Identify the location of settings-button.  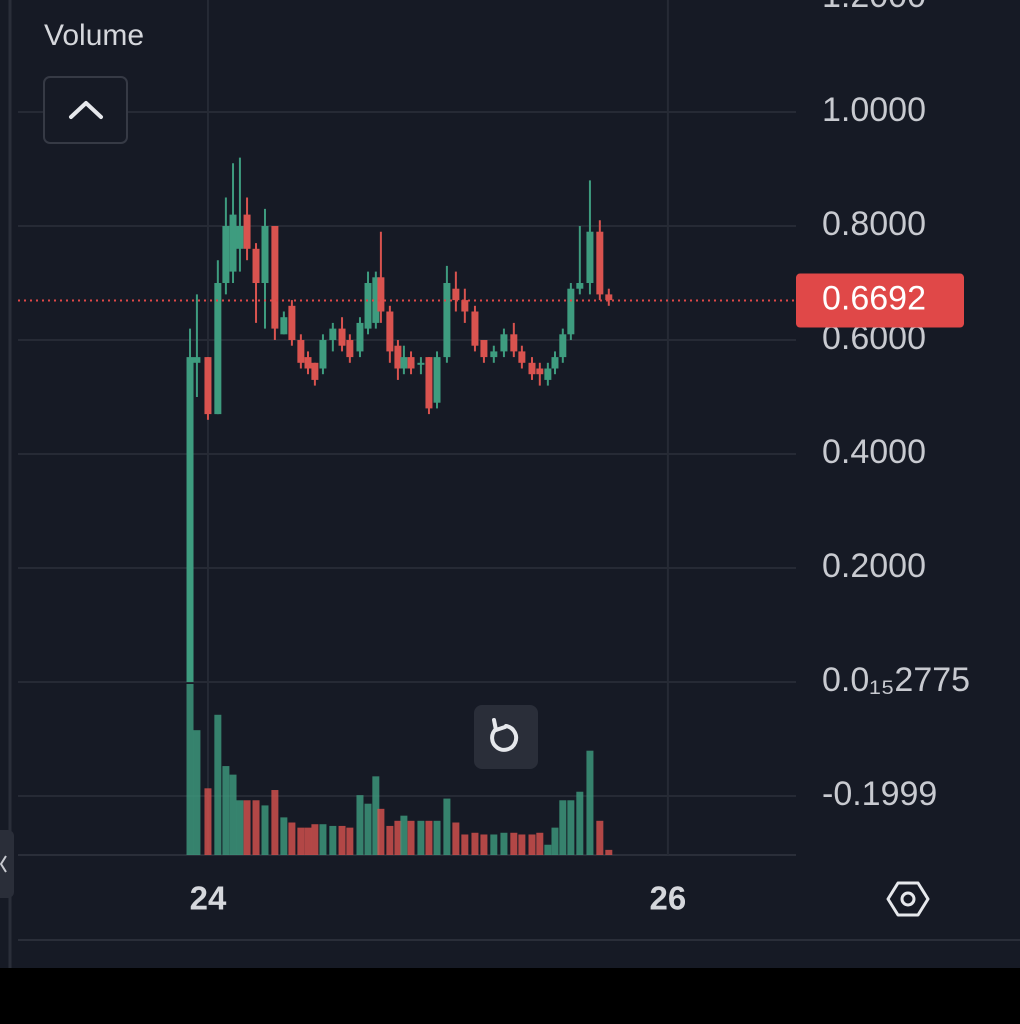
(908, 899).